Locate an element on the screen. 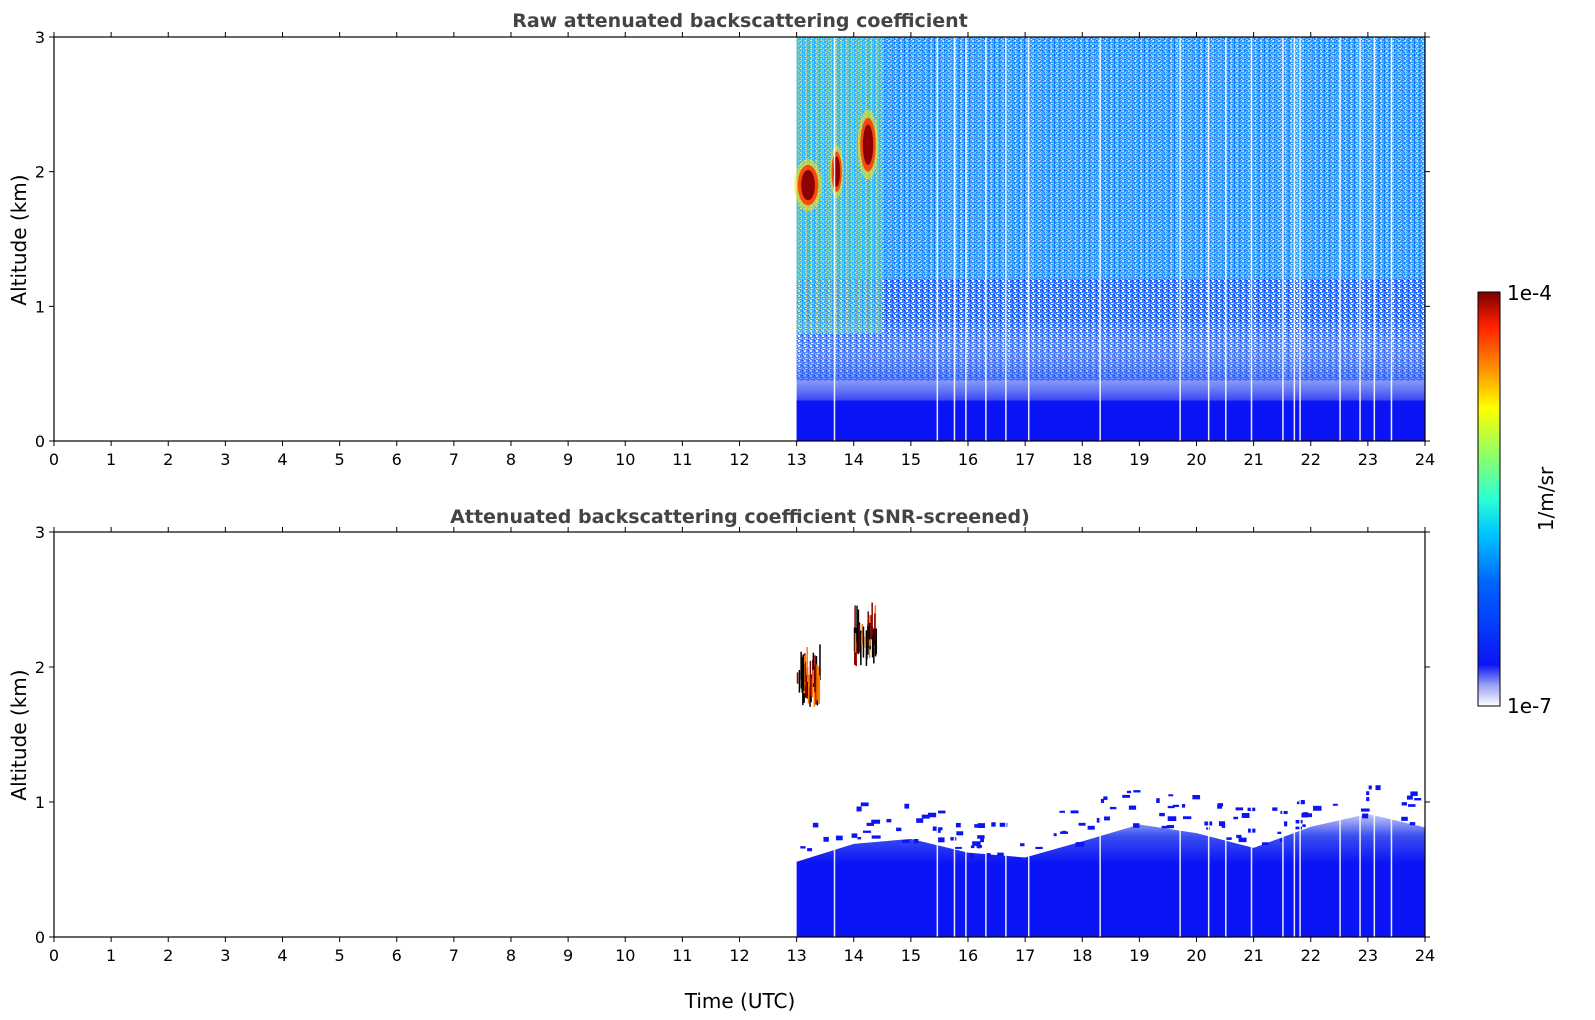 The height and width of the screenshot is (1020, 1595). x-tick-label: 24 is located at coordinates (1425, 955).